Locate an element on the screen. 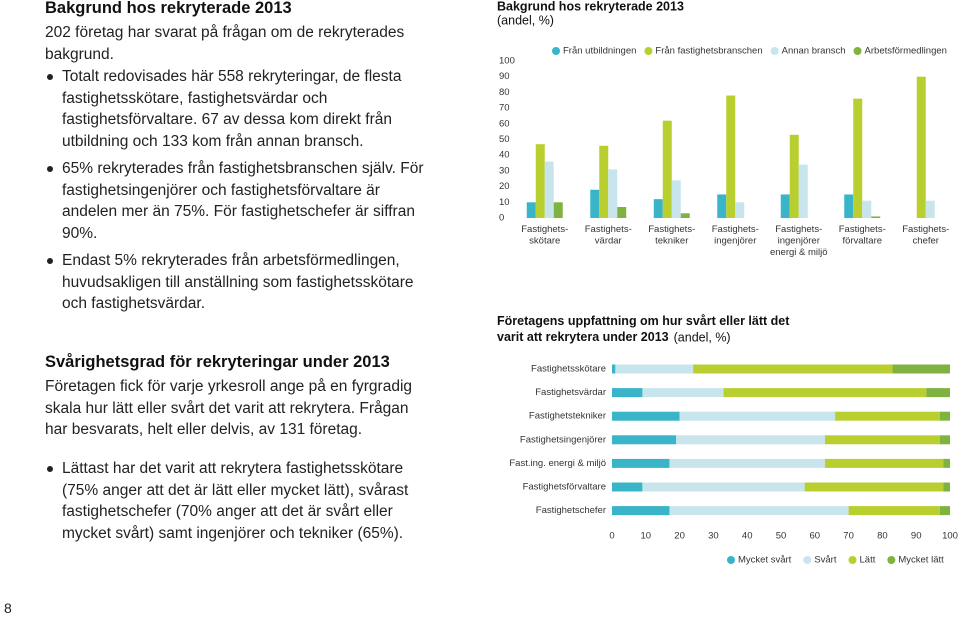 The width and height of the screenshot is (960, 620). x-tick-label: Fastighets-ingenjörer is located at coordinates (735, 235).